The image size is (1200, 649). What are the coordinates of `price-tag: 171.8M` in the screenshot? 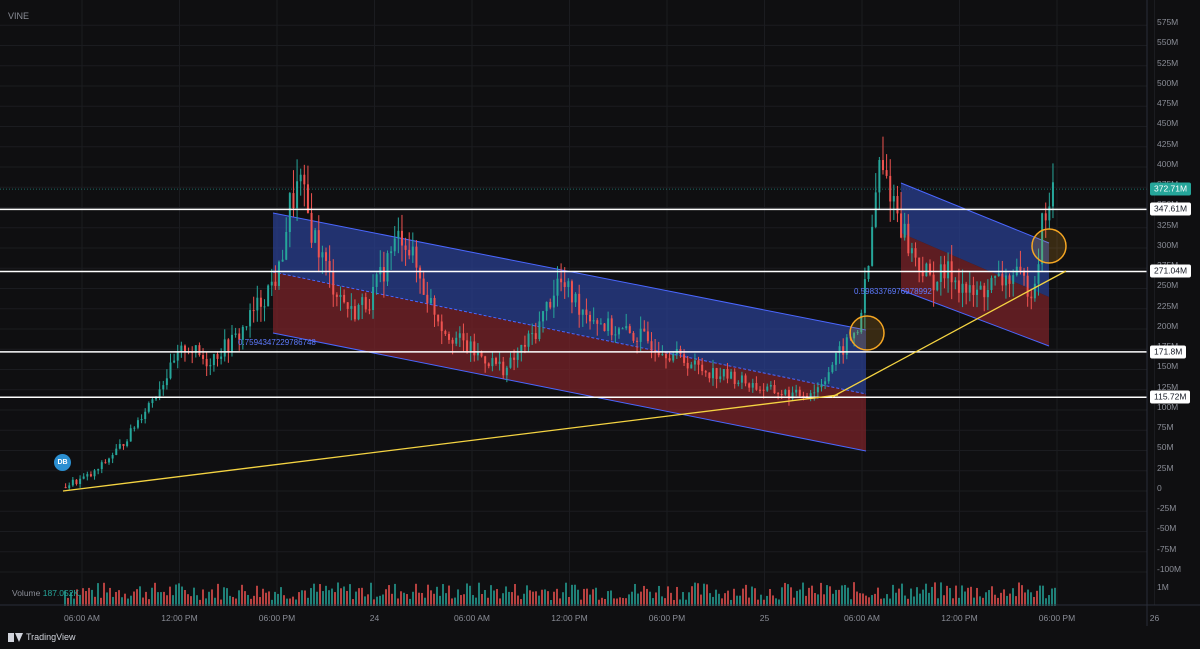 It's located at (1168, 352).